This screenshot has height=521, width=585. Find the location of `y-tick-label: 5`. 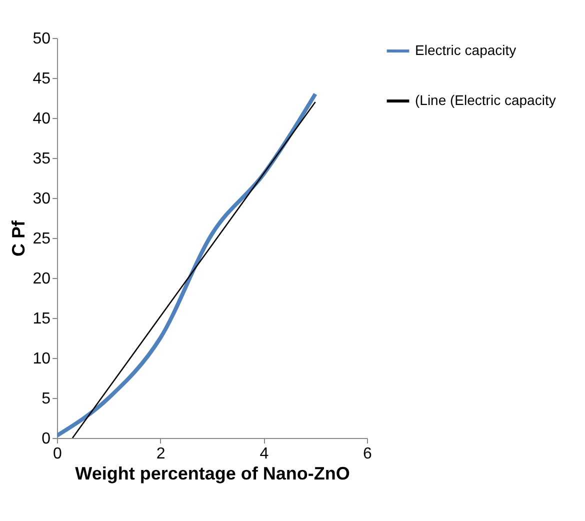

y-tick-label: 5 is located at coordinates (46, 399).